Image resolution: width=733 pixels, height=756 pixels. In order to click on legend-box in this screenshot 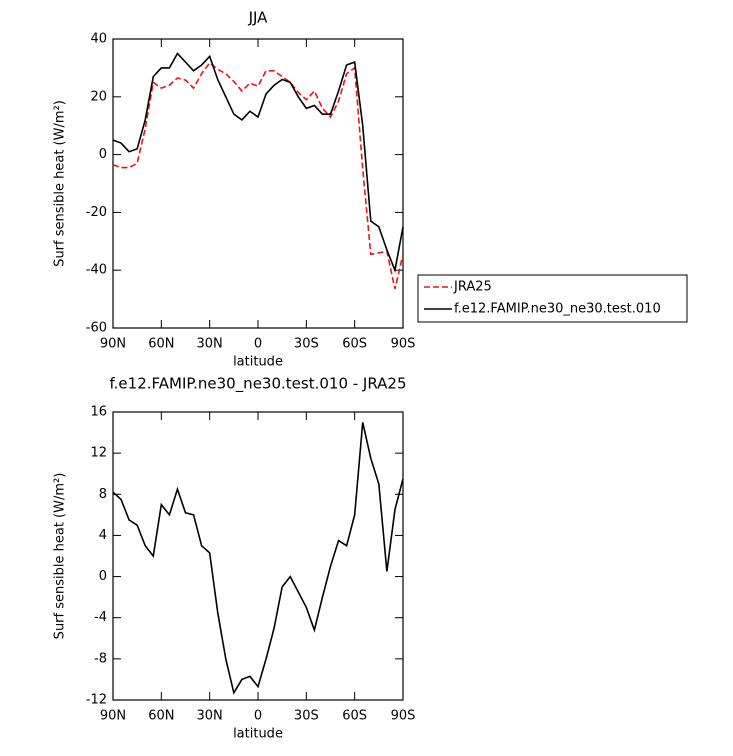, I will do `click(552, 298)`.